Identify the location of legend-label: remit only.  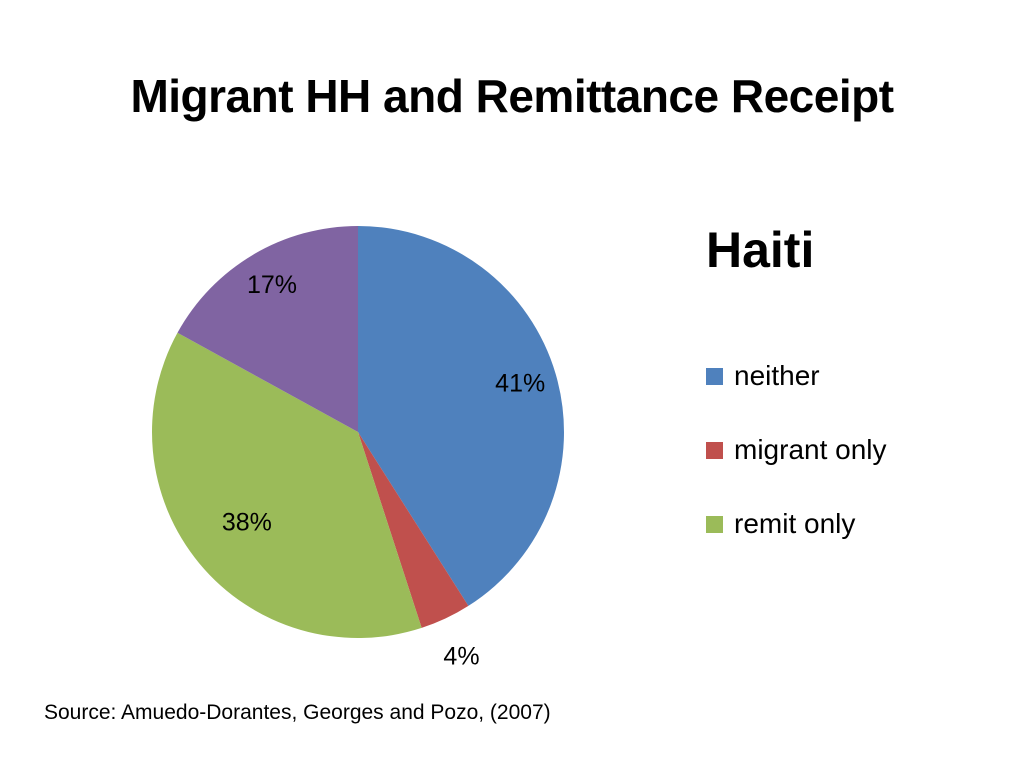
(795, 523).